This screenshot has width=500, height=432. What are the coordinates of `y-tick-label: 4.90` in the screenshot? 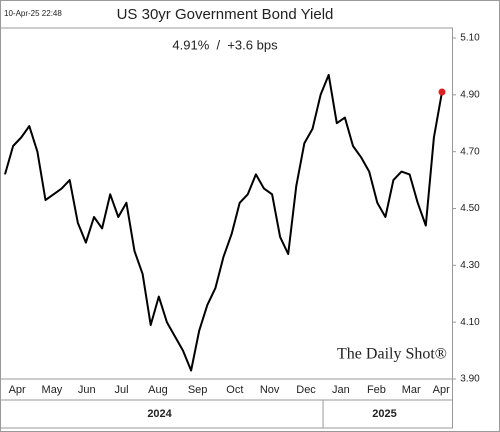 It's located at (470, 94).